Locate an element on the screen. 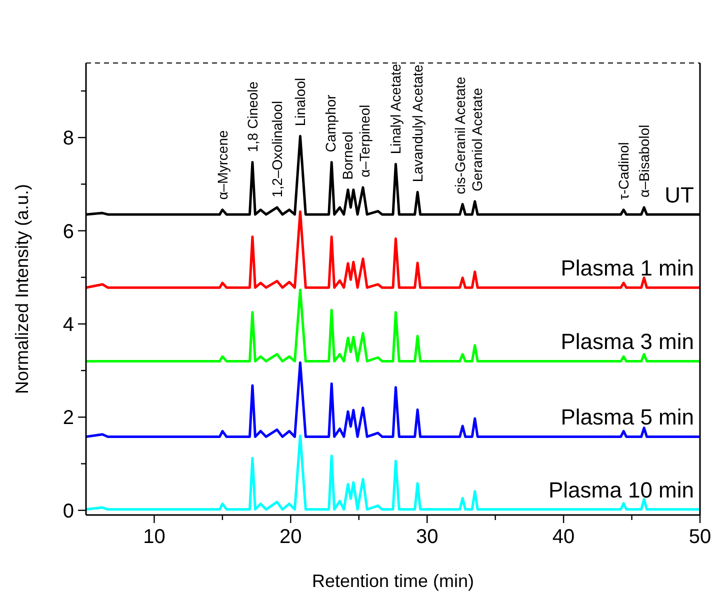 The image size is (715, 601). annotation: Camphor is located at coordinates (330, 123).